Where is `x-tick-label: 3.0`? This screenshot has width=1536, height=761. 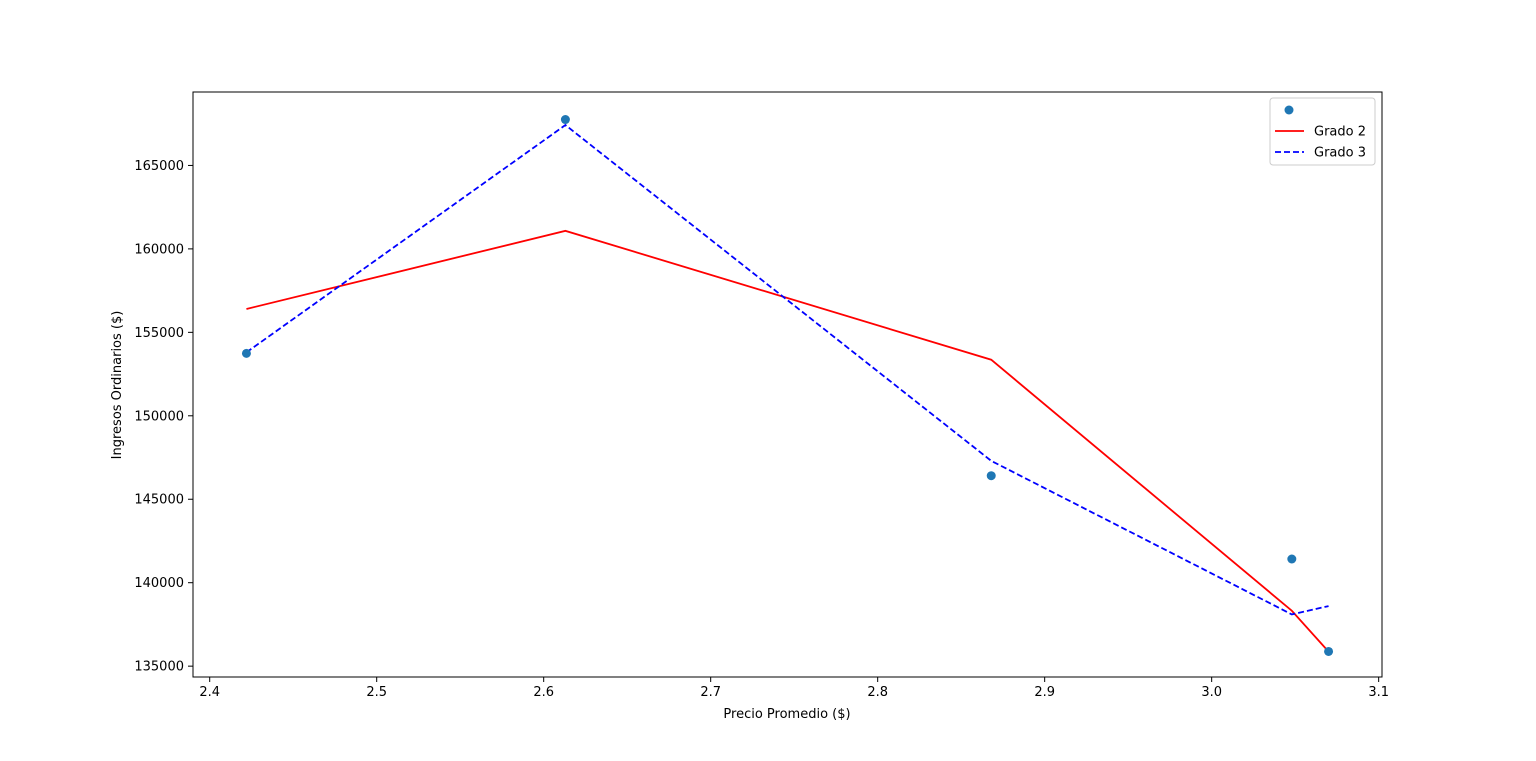
x-tick-label: 3.0 is located at coordinates (1211, 692).